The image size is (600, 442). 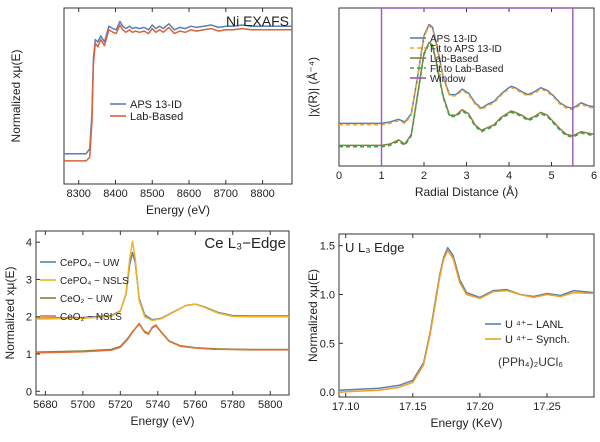 What do you see at coordinates (527, 332) in the screenshot?
I see `legend: U ⁴⁺− LANL U ⁴⁺− Synch.` at bounding box center [527, 332].